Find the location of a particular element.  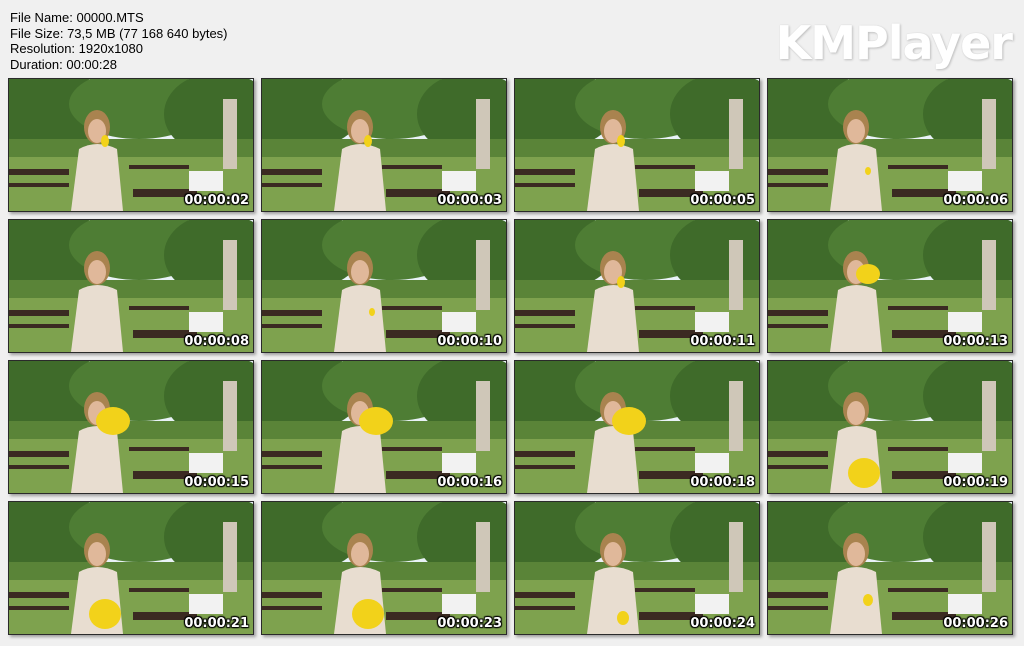

timestamp-label: 00:00:10 is located at coordinates (469, 341).